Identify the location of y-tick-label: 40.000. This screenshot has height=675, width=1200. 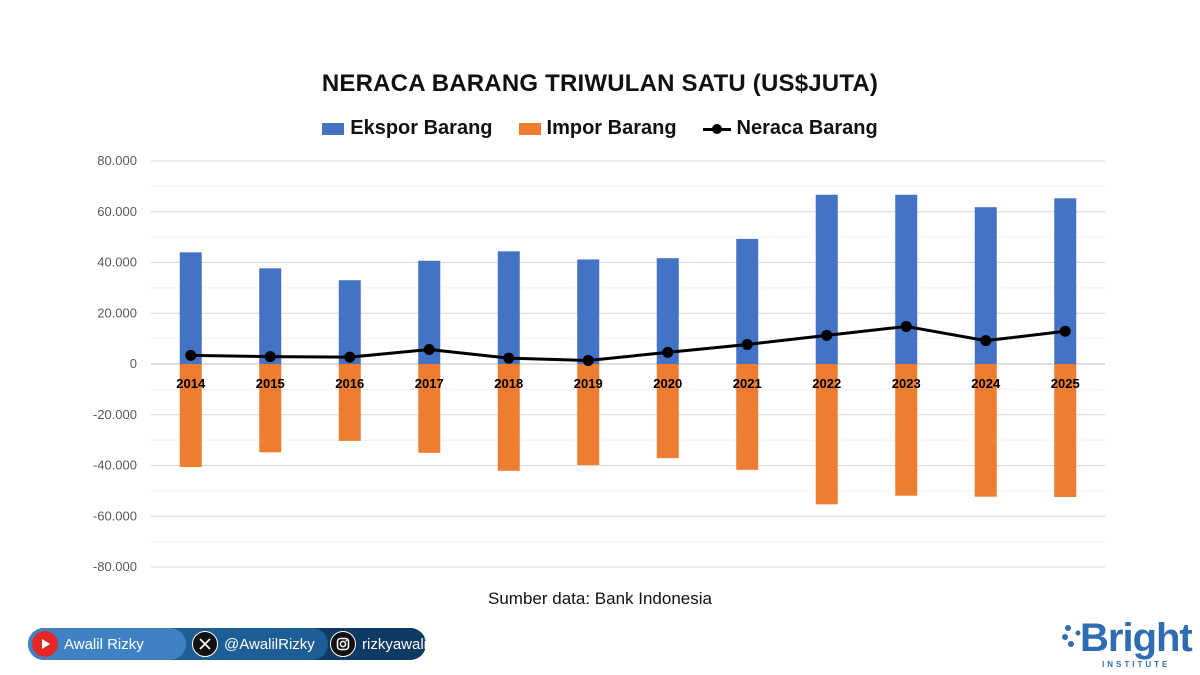
(117, 262).